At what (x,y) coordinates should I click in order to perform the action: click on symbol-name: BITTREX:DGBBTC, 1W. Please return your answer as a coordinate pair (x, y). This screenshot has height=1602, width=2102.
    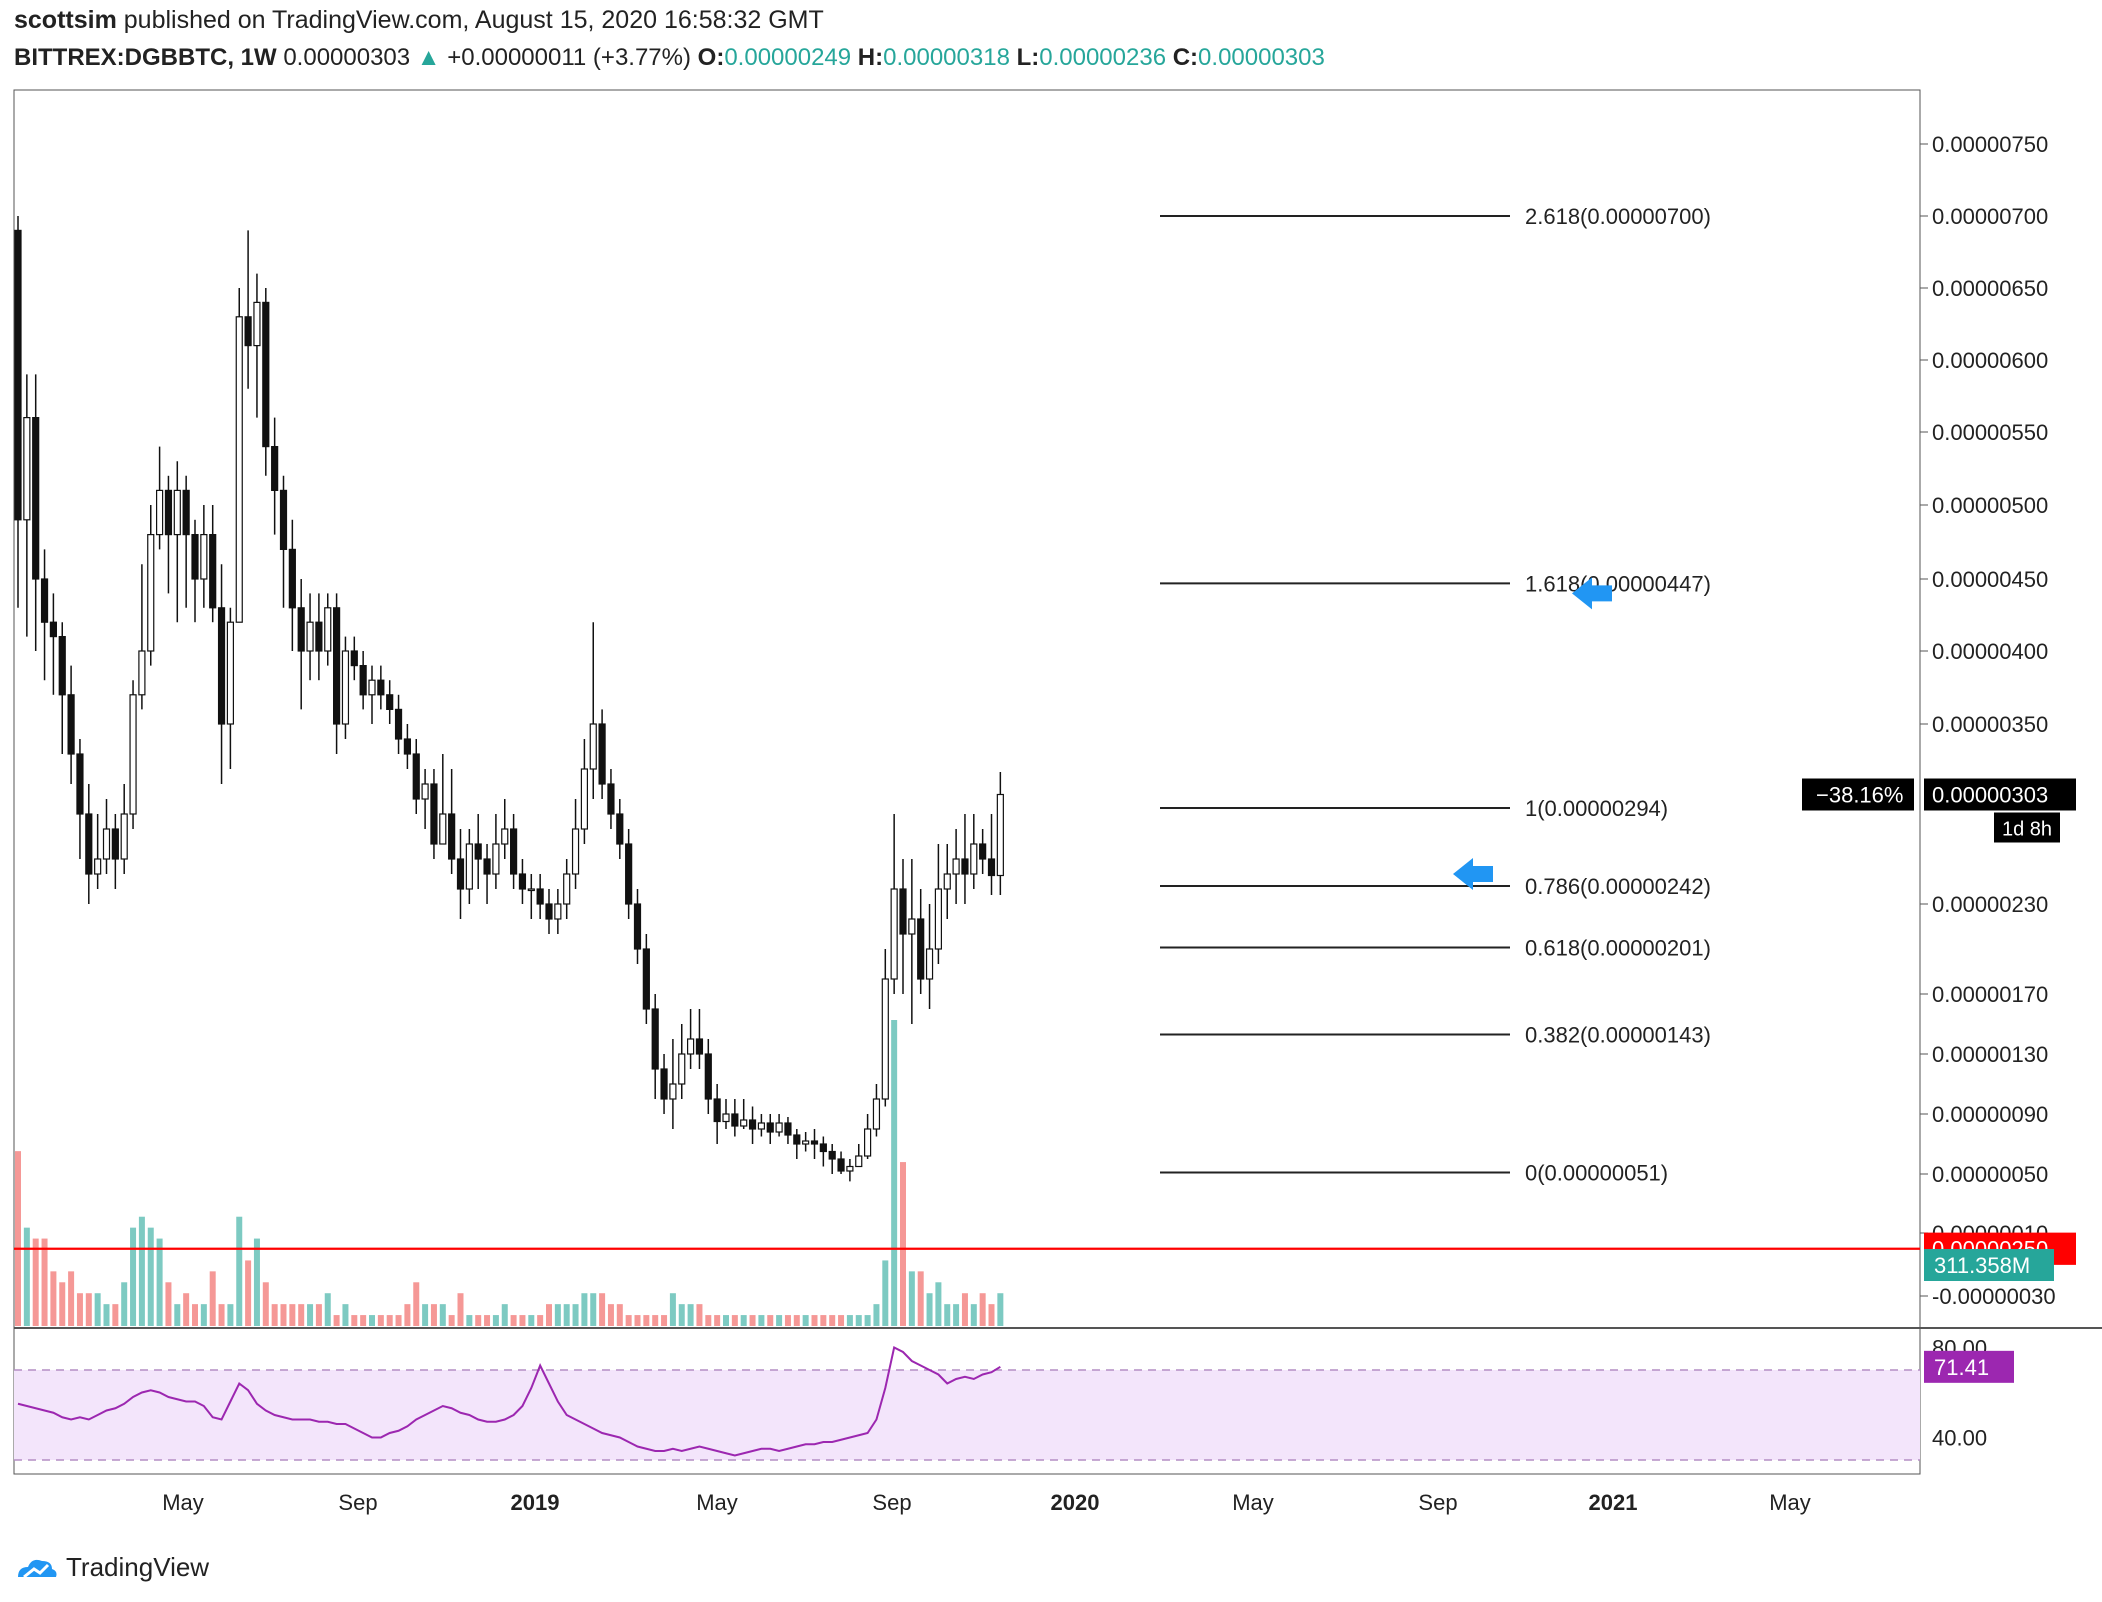
    Looking at the image, I should click on (145, 57).